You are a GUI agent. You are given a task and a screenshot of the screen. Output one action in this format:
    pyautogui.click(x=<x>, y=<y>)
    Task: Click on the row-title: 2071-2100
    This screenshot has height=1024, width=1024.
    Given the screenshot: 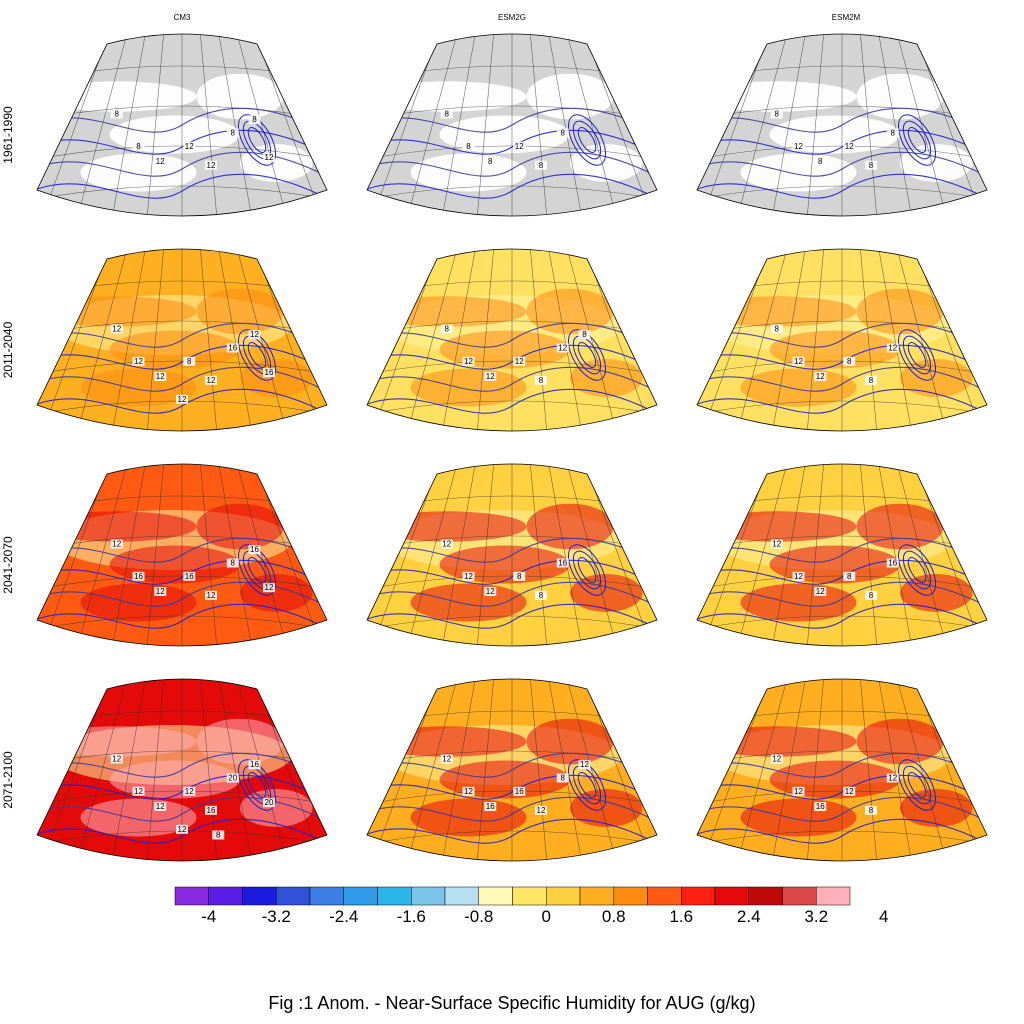 What is the action you would take?
    pyautogui.click(x=8, y=780)
    